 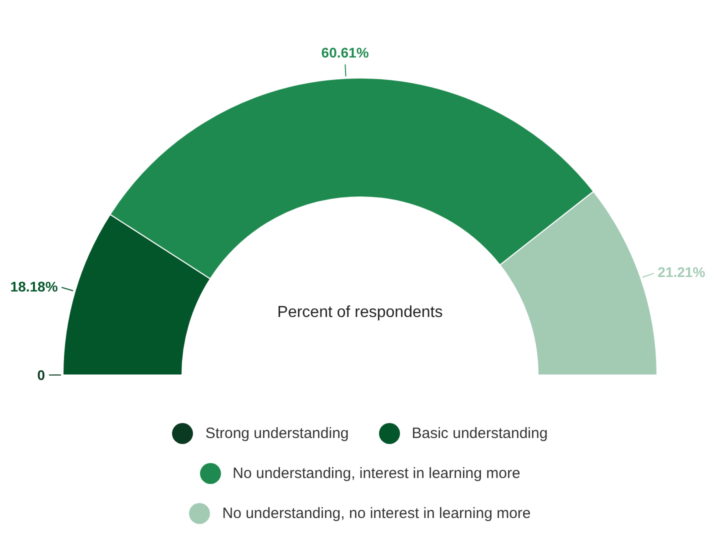 I want to click on text: Percent of respondents, so click(x=360, y=312).